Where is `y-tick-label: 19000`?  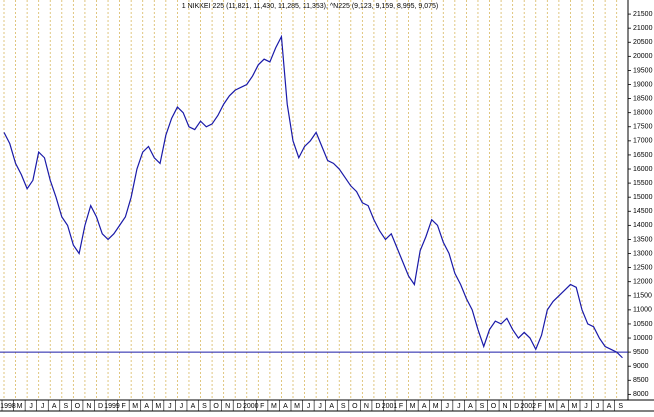
y-tick-label: 19000 is located at coordinates (643, 84).